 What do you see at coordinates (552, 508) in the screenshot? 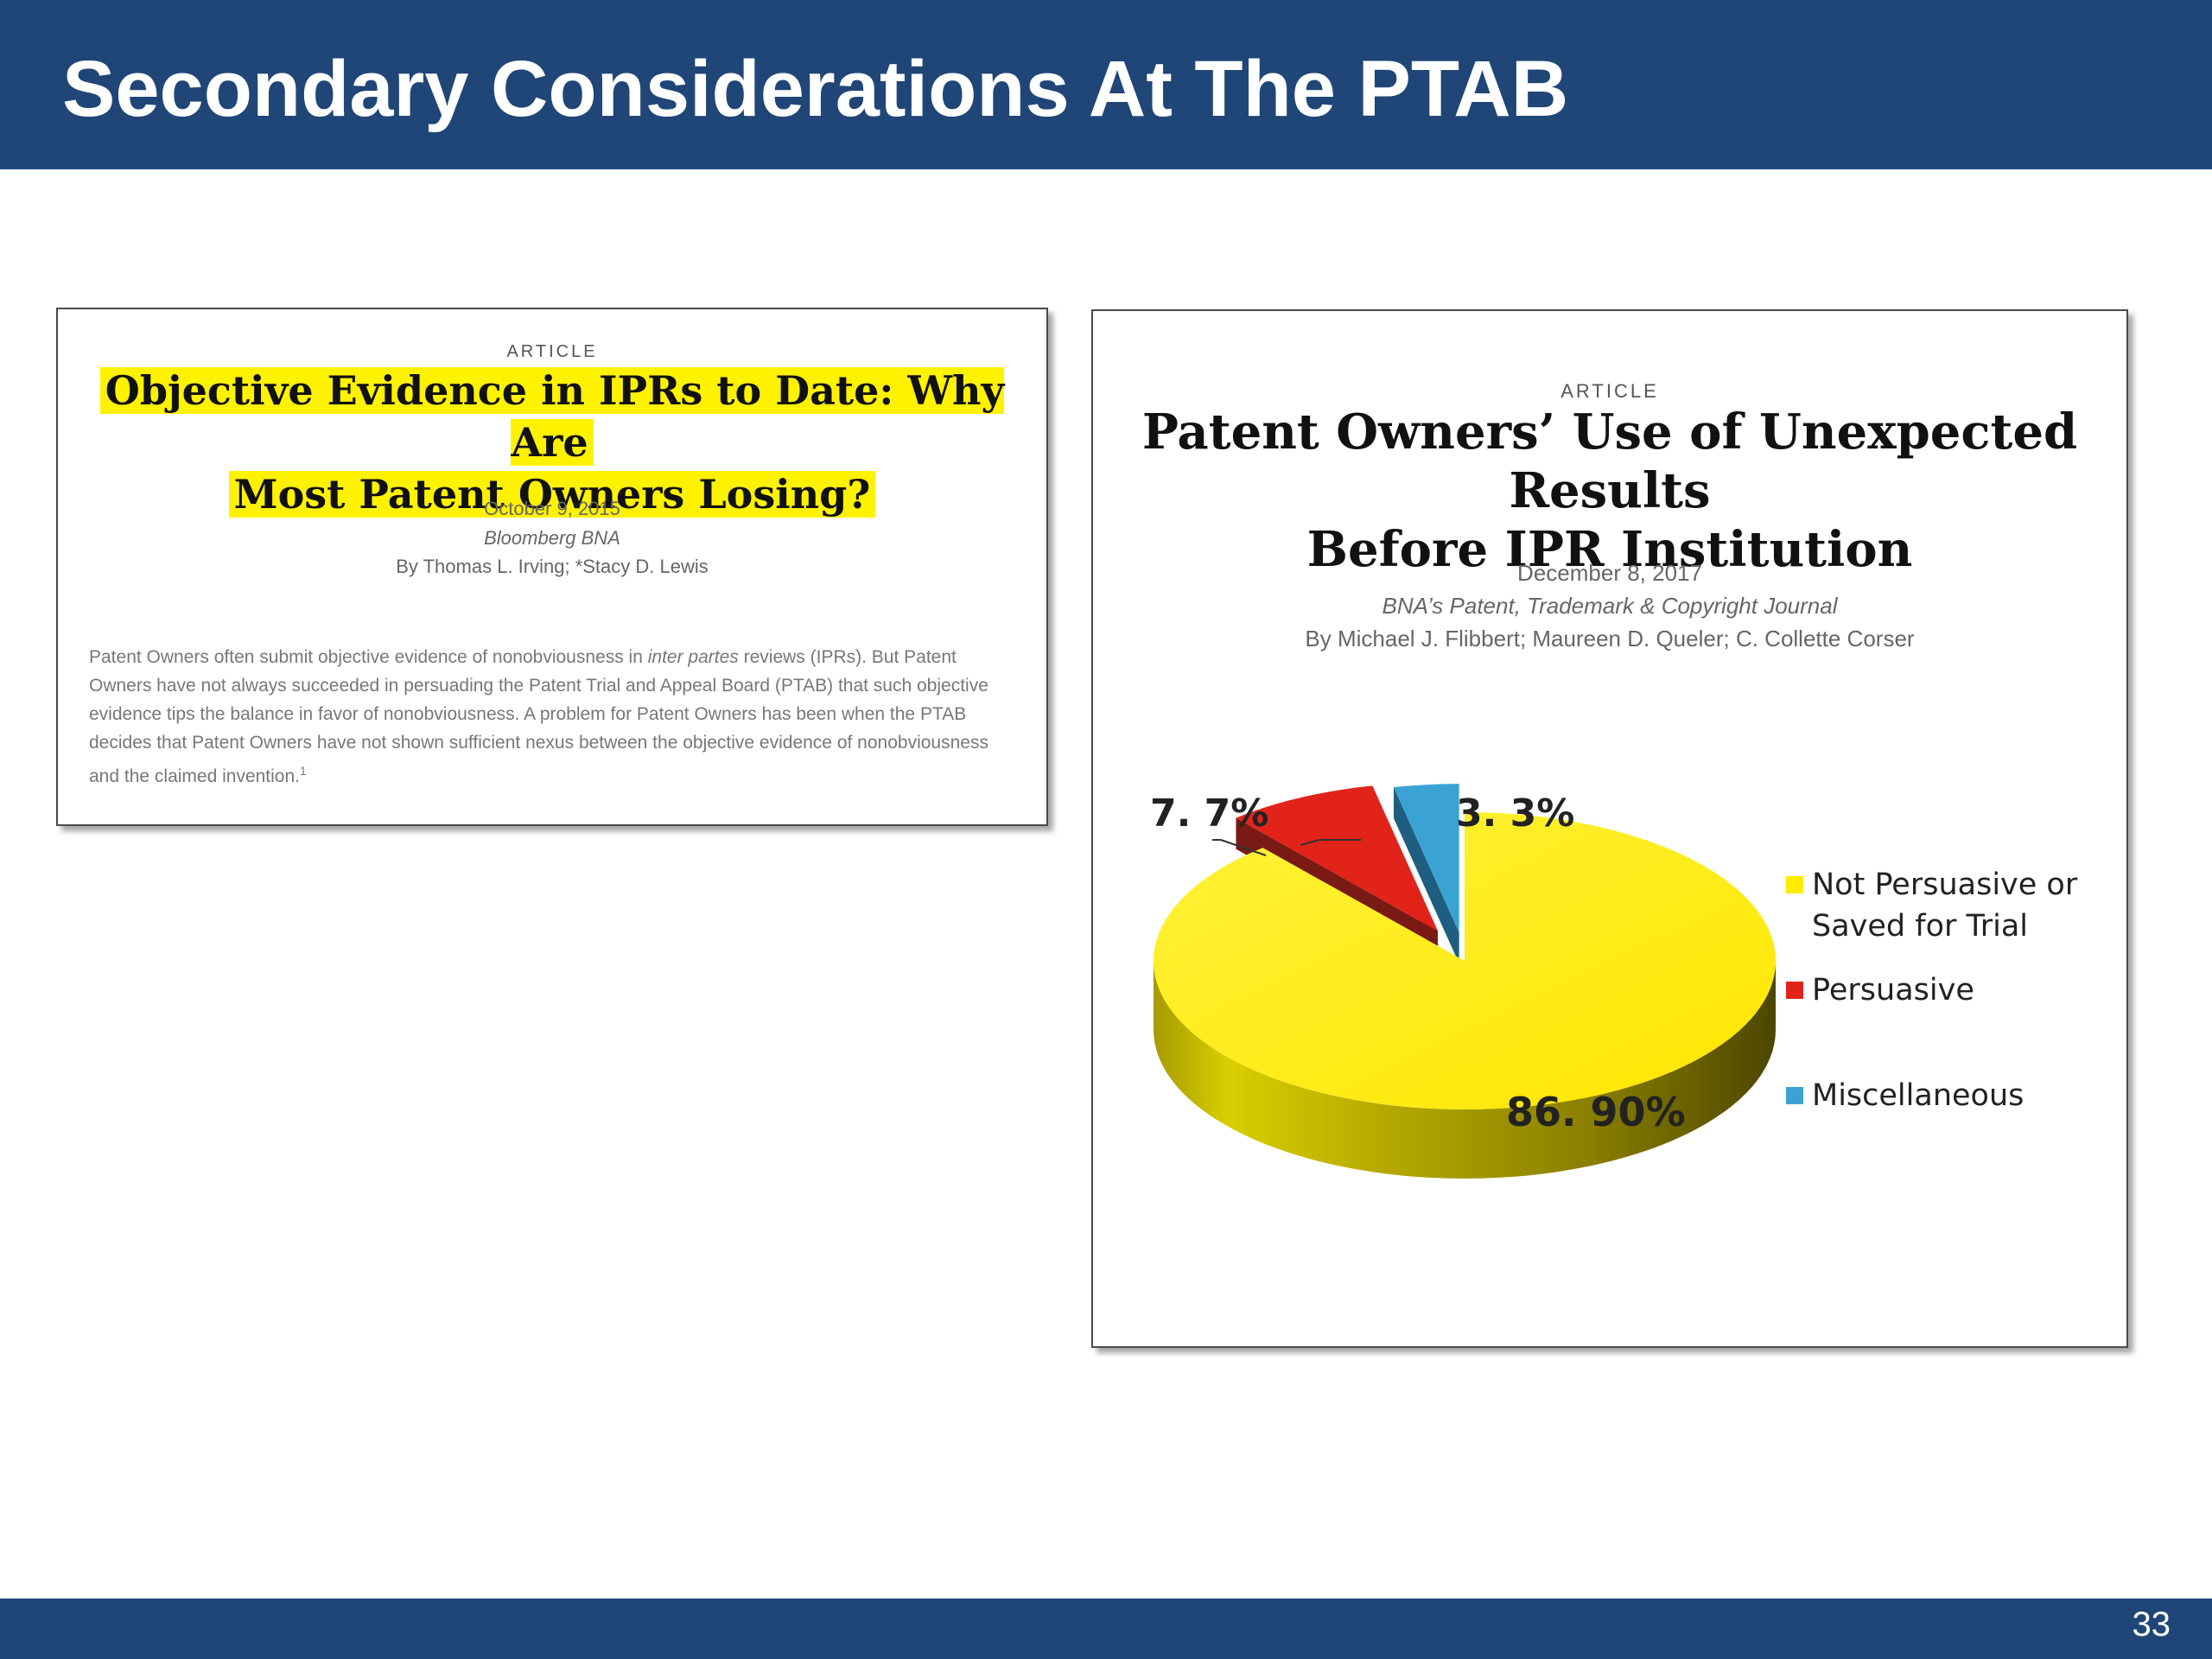
I see `article-date: October 9, 2015` at bounding box center [552, 508].